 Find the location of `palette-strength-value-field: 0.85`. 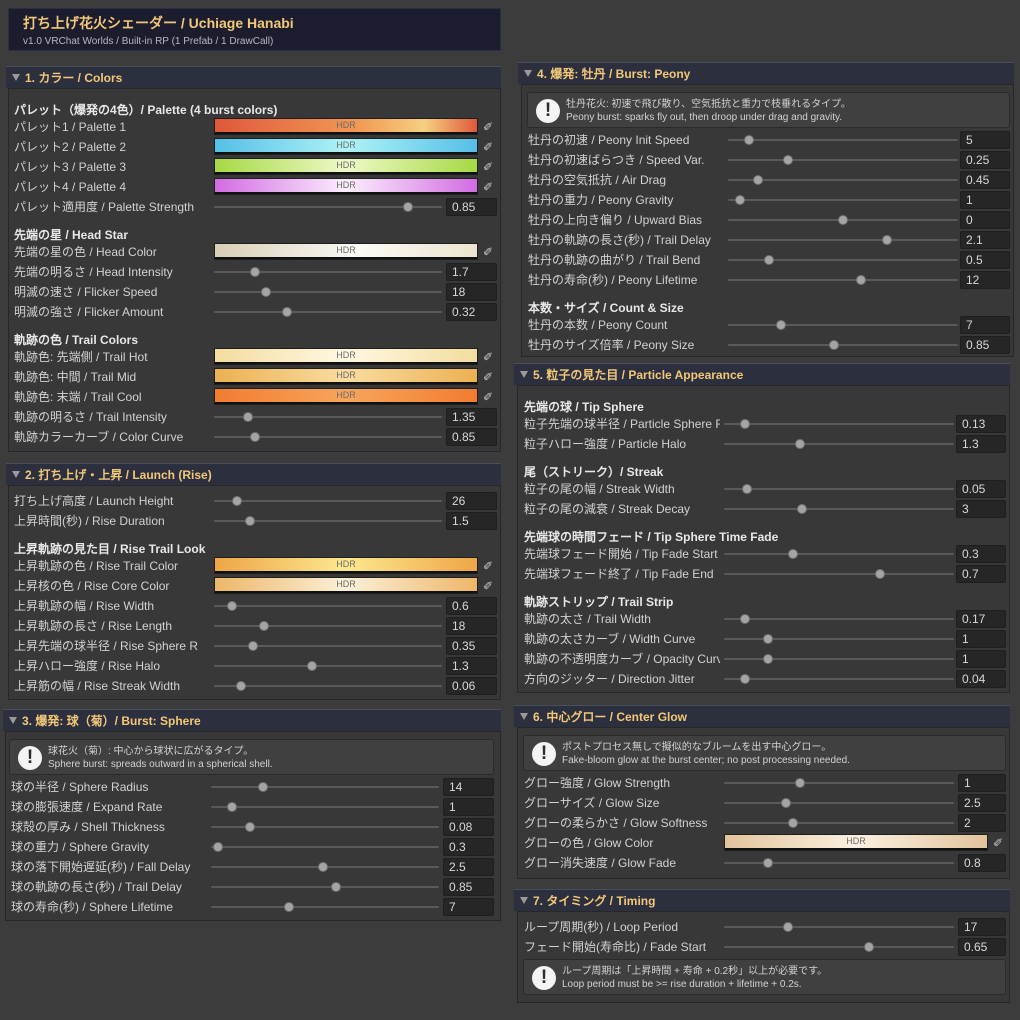

palette-strength-value-field: 0.85 is located at coordinates (471, 207).